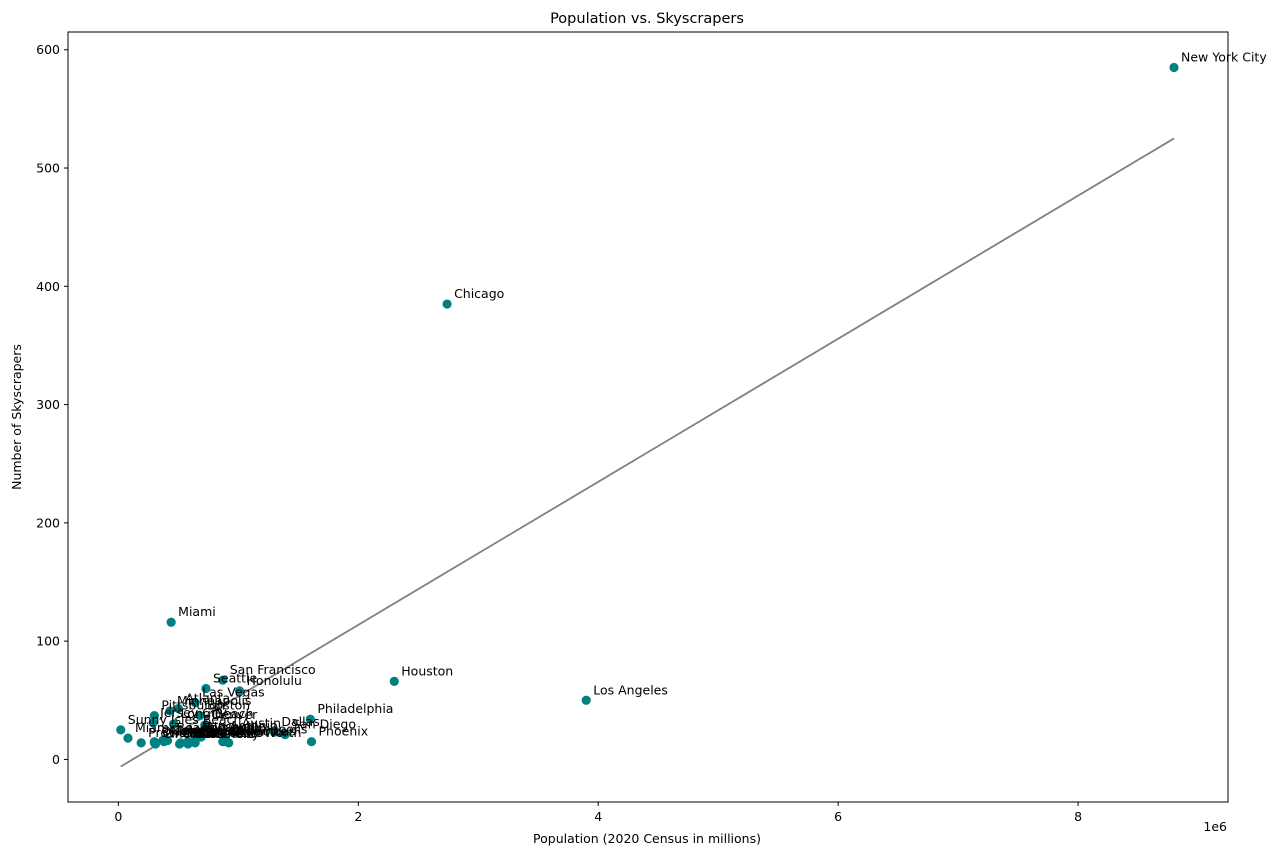 Image resolution: width=1287 pixels, height=855 pixels. Describe the element at coordinates (48, 49) in the screenshot. I see `y-tick-label: 600` at that location.